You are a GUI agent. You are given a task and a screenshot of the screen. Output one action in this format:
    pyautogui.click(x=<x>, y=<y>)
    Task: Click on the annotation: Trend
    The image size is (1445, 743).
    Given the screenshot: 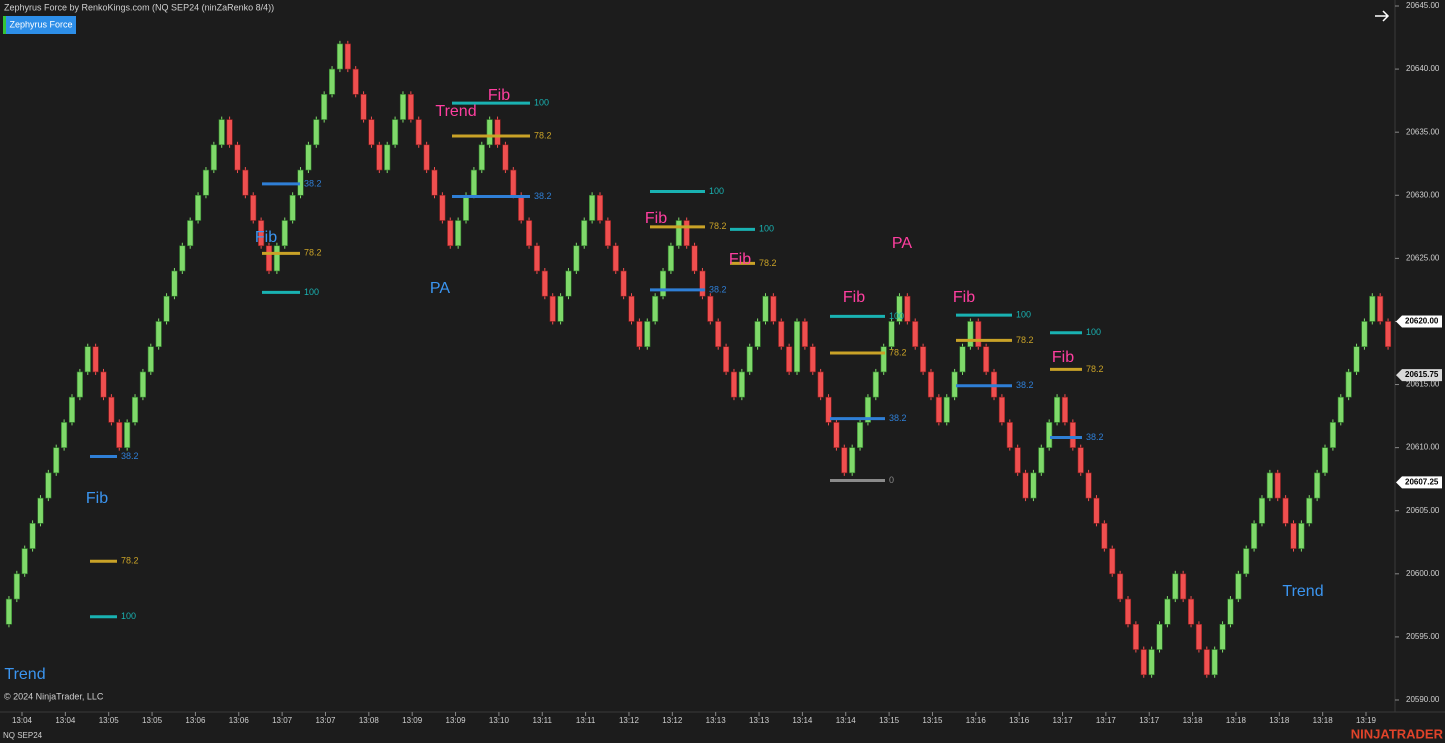 What is the action you would take?
    pyautogui.click(x=24, y=674)
    